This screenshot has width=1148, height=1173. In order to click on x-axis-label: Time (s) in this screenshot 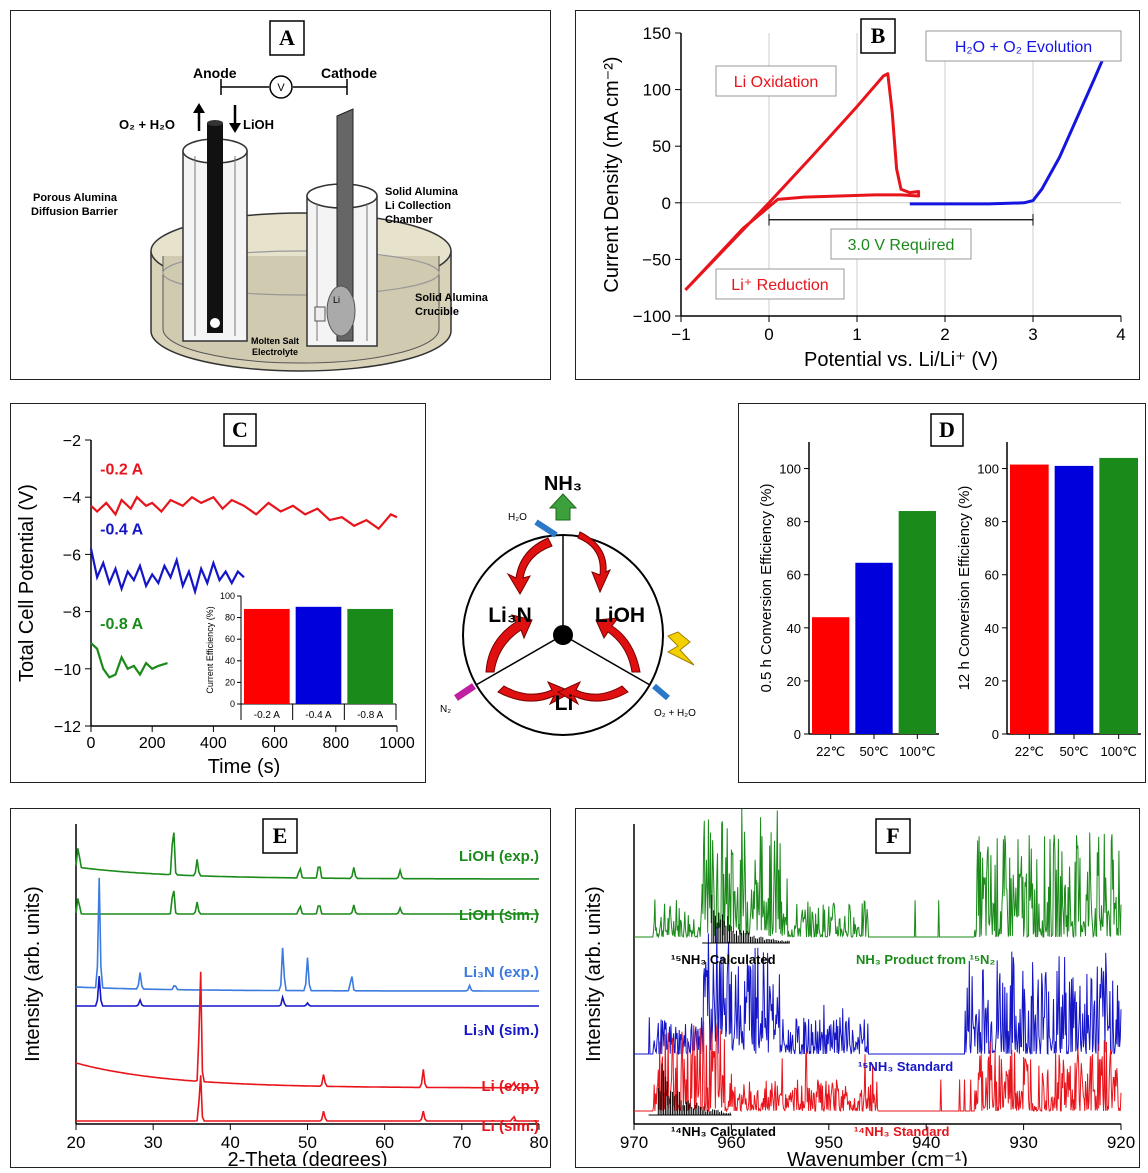, I will do `click(244, 767)`.